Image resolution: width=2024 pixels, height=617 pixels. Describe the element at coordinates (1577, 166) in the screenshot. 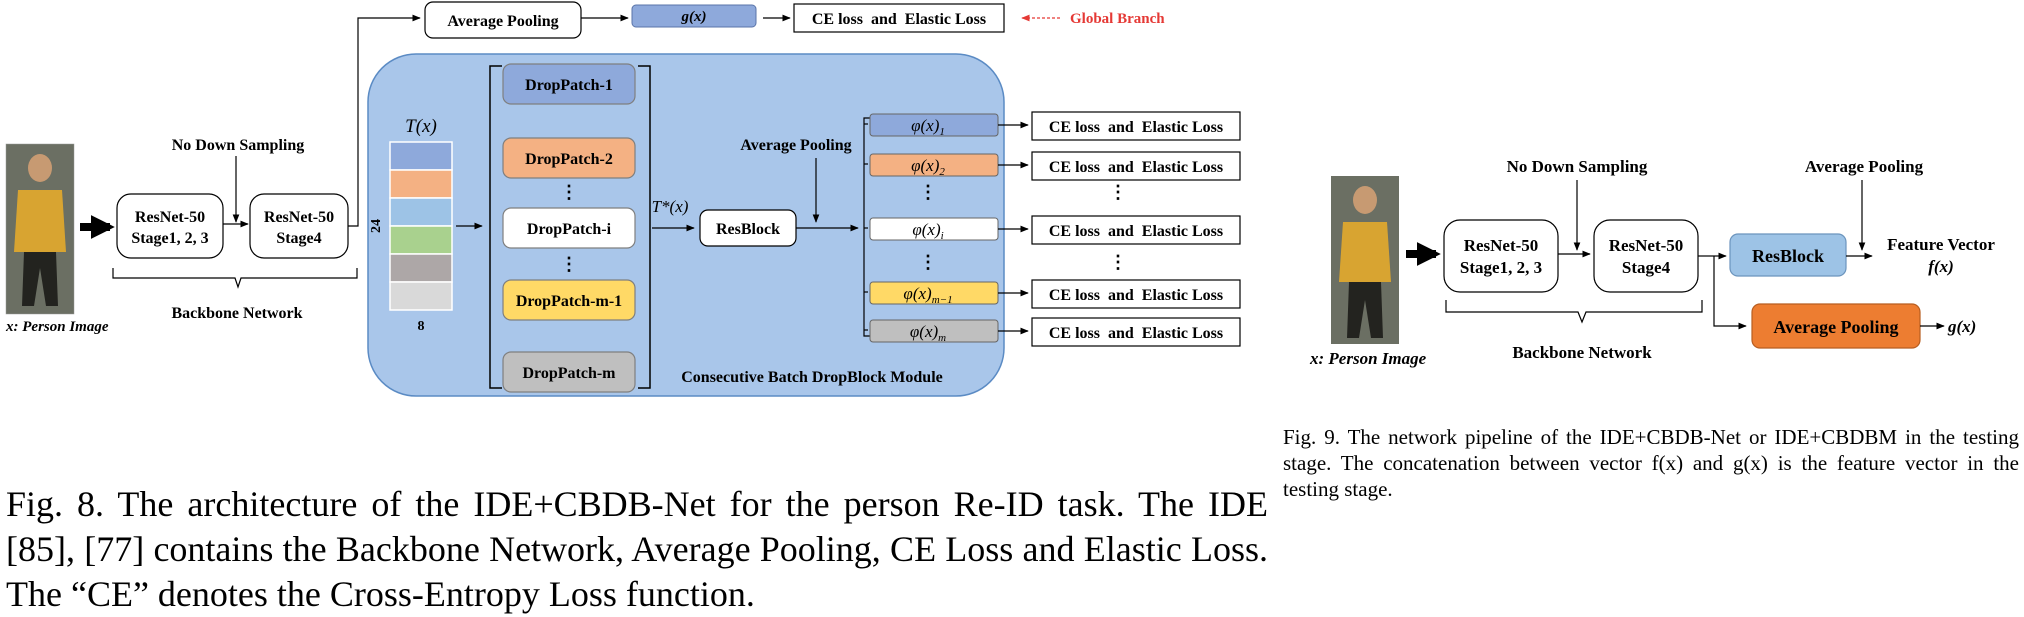

I see `fig9-no-down-label: No Down Sampling` at that location.